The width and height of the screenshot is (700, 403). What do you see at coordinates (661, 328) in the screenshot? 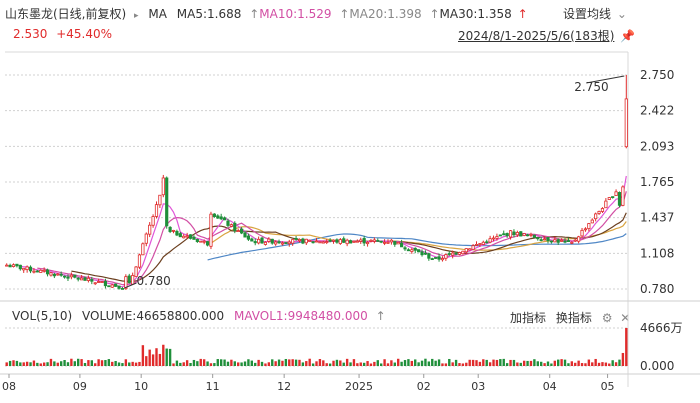
I see `volume-tick-label: 4666万` at bounding box center [661, 328].